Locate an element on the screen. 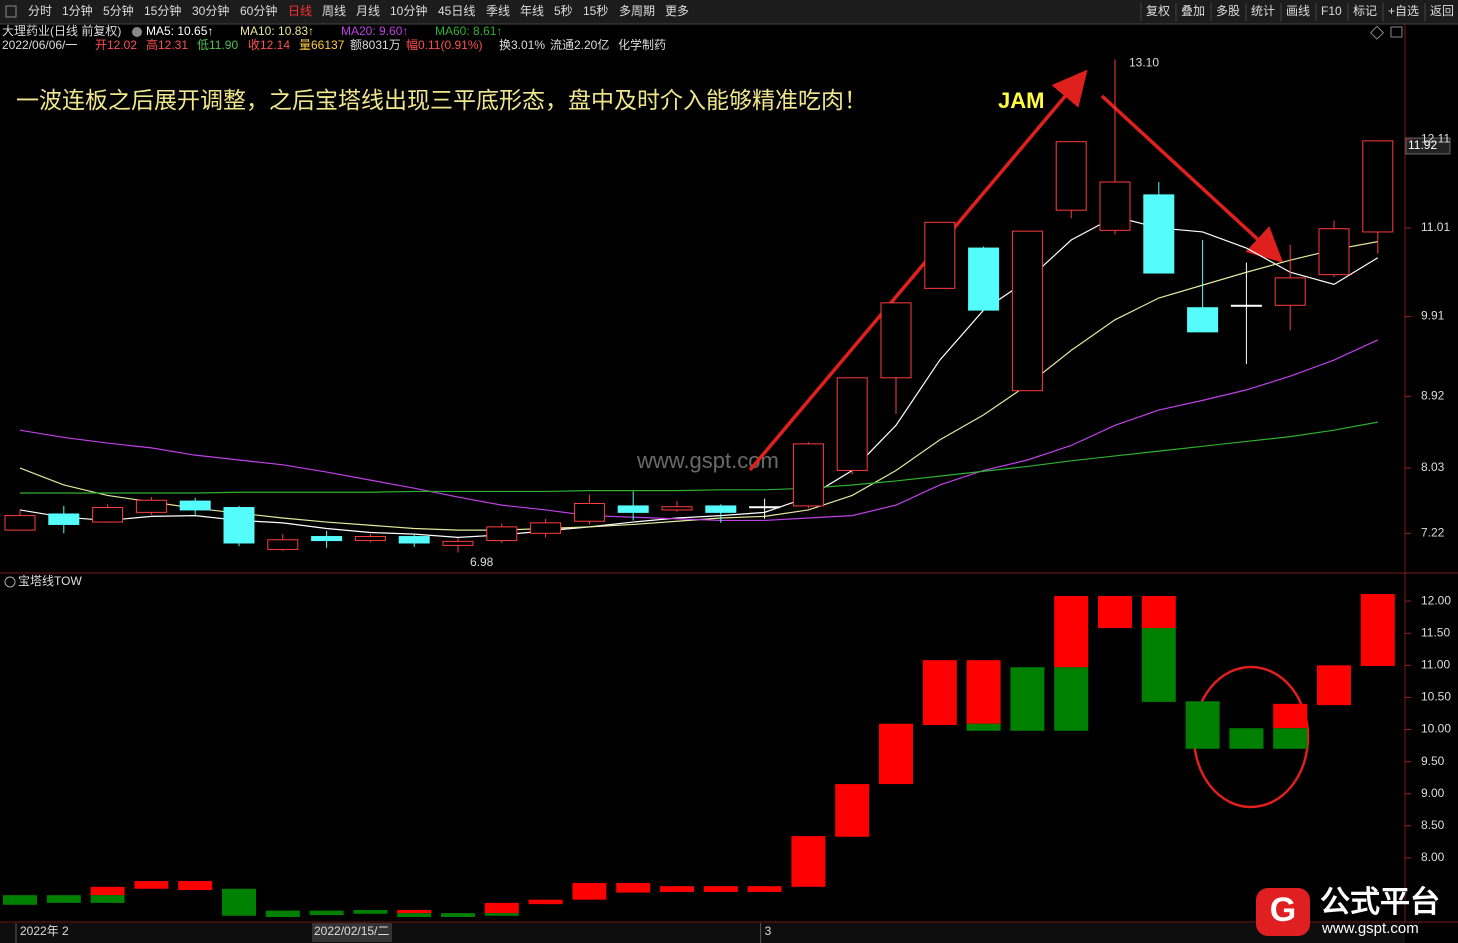 This screenshot has width=1458, height=943. icon is located at coordinates (1396, 32).